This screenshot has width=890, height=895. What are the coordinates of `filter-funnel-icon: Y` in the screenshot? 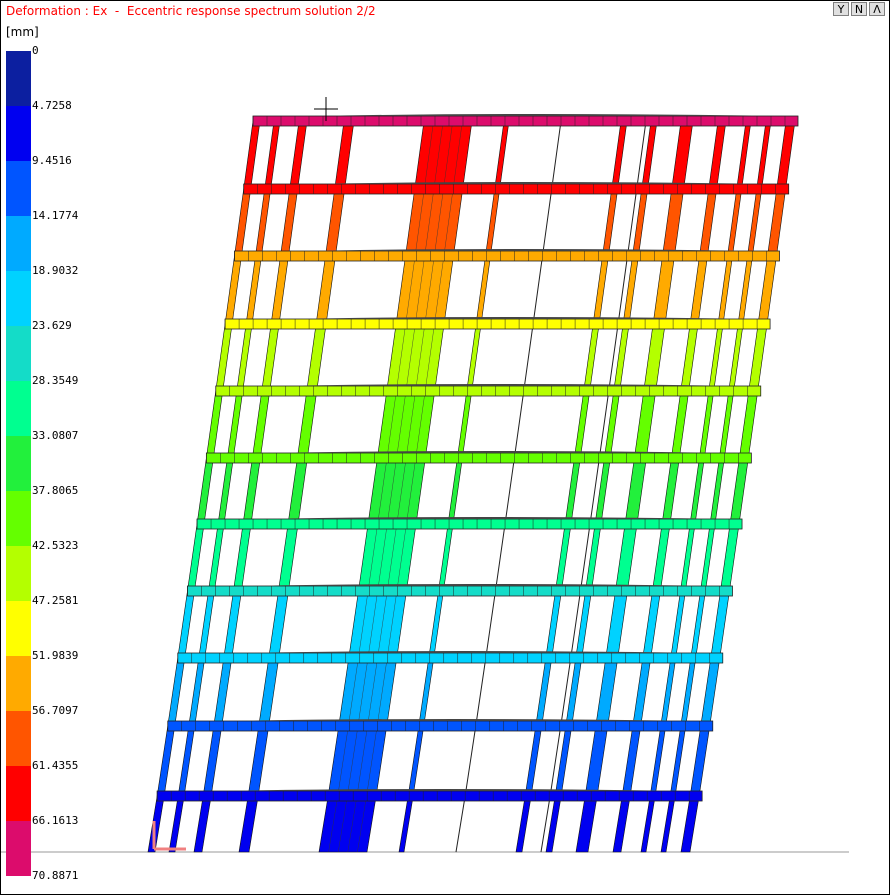 It's located at (841, 9).